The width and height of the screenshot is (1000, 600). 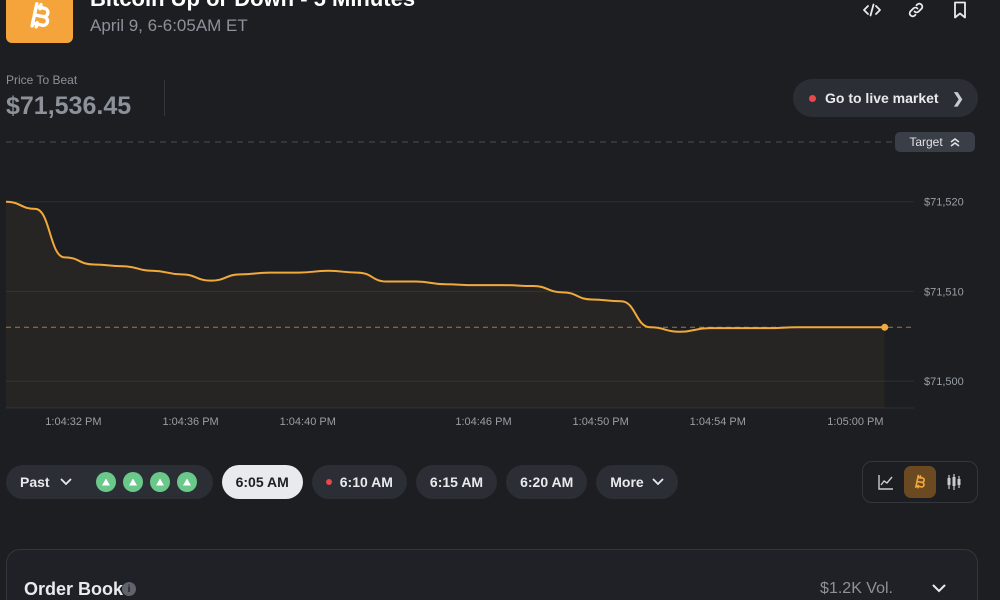 I want to click on time-slot-615: 6:15 AM, so click(x=456, y=482).